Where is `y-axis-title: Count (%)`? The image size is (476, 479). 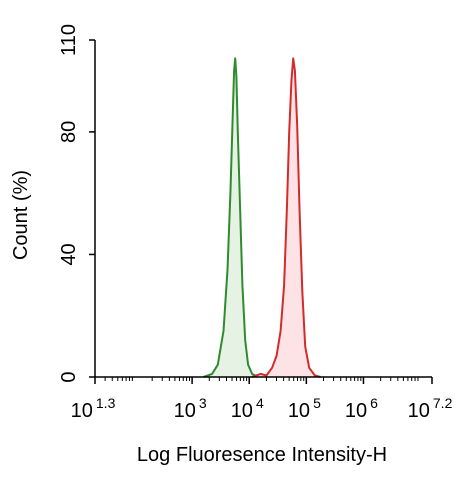 y-axis-title: Count (%) is located at coordinates (21, 215).